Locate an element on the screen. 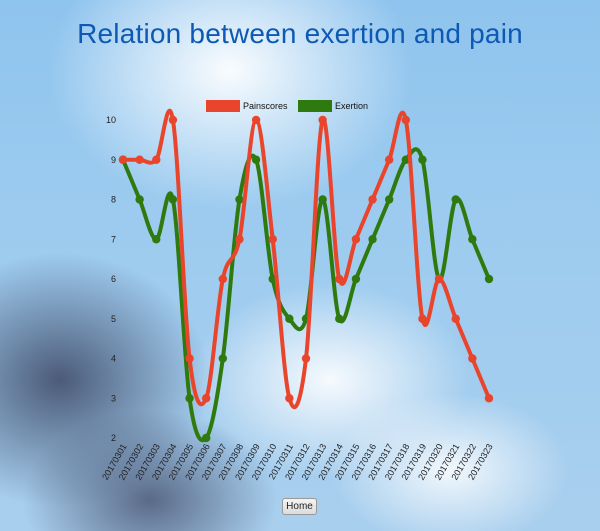  y-tick-label: 7 is located at coordinates (113, 239).